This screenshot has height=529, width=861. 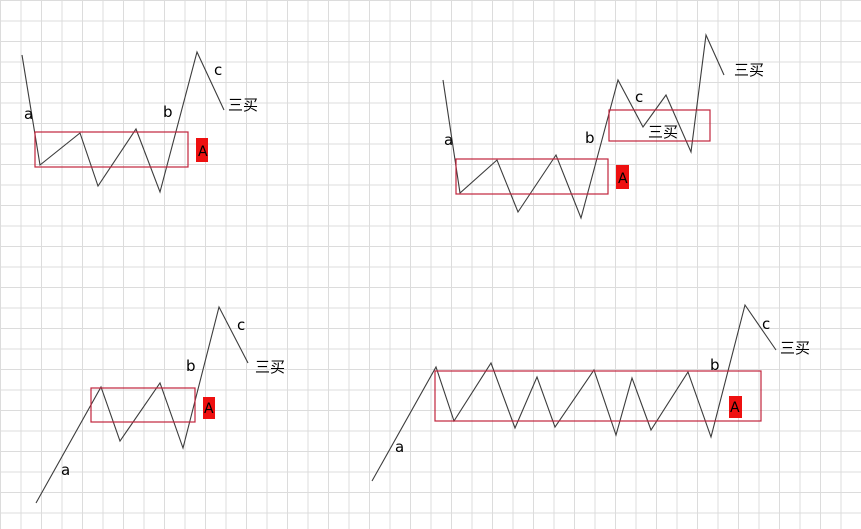 I want to click on diagram-1-zone-tag, so click(x=202, y=150).